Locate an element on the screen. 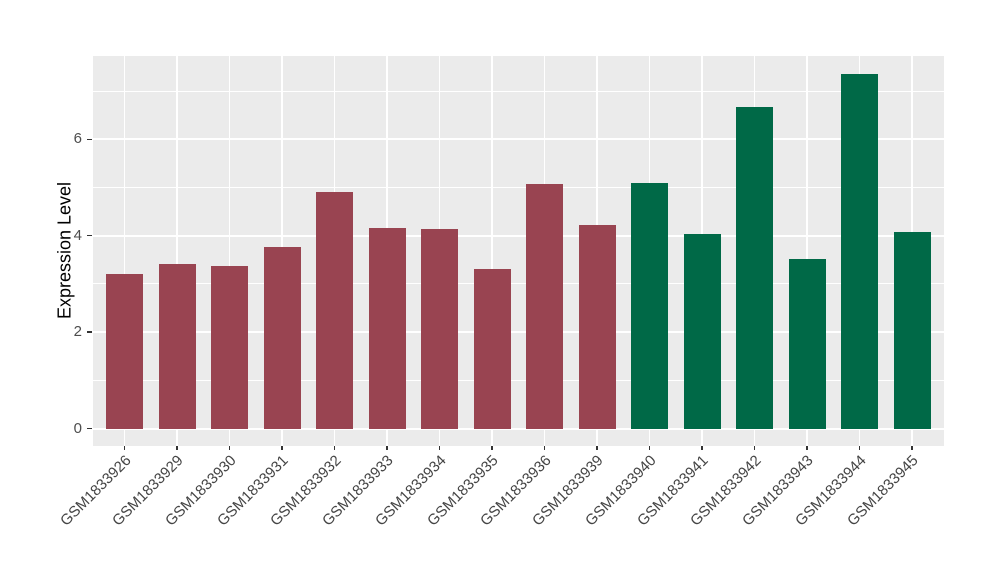 This screenshot has height=580, width=1000. y-tick-label: 6 is located at coordinates (77, 139).